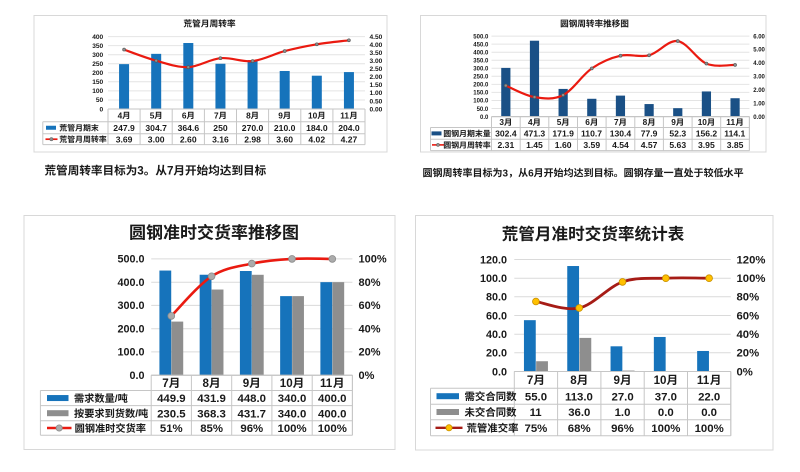  Describe the element at coordinates (759, 64) in the screenshot. I see `svg-text: 4.00` at that location.